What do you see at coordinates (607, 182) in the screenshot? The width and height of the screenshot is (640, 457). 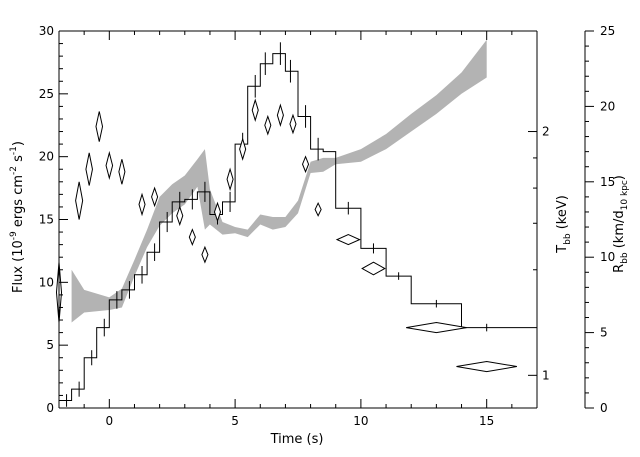 I see `right-outer-tick-label: 15` at bounding box center [607, 182].